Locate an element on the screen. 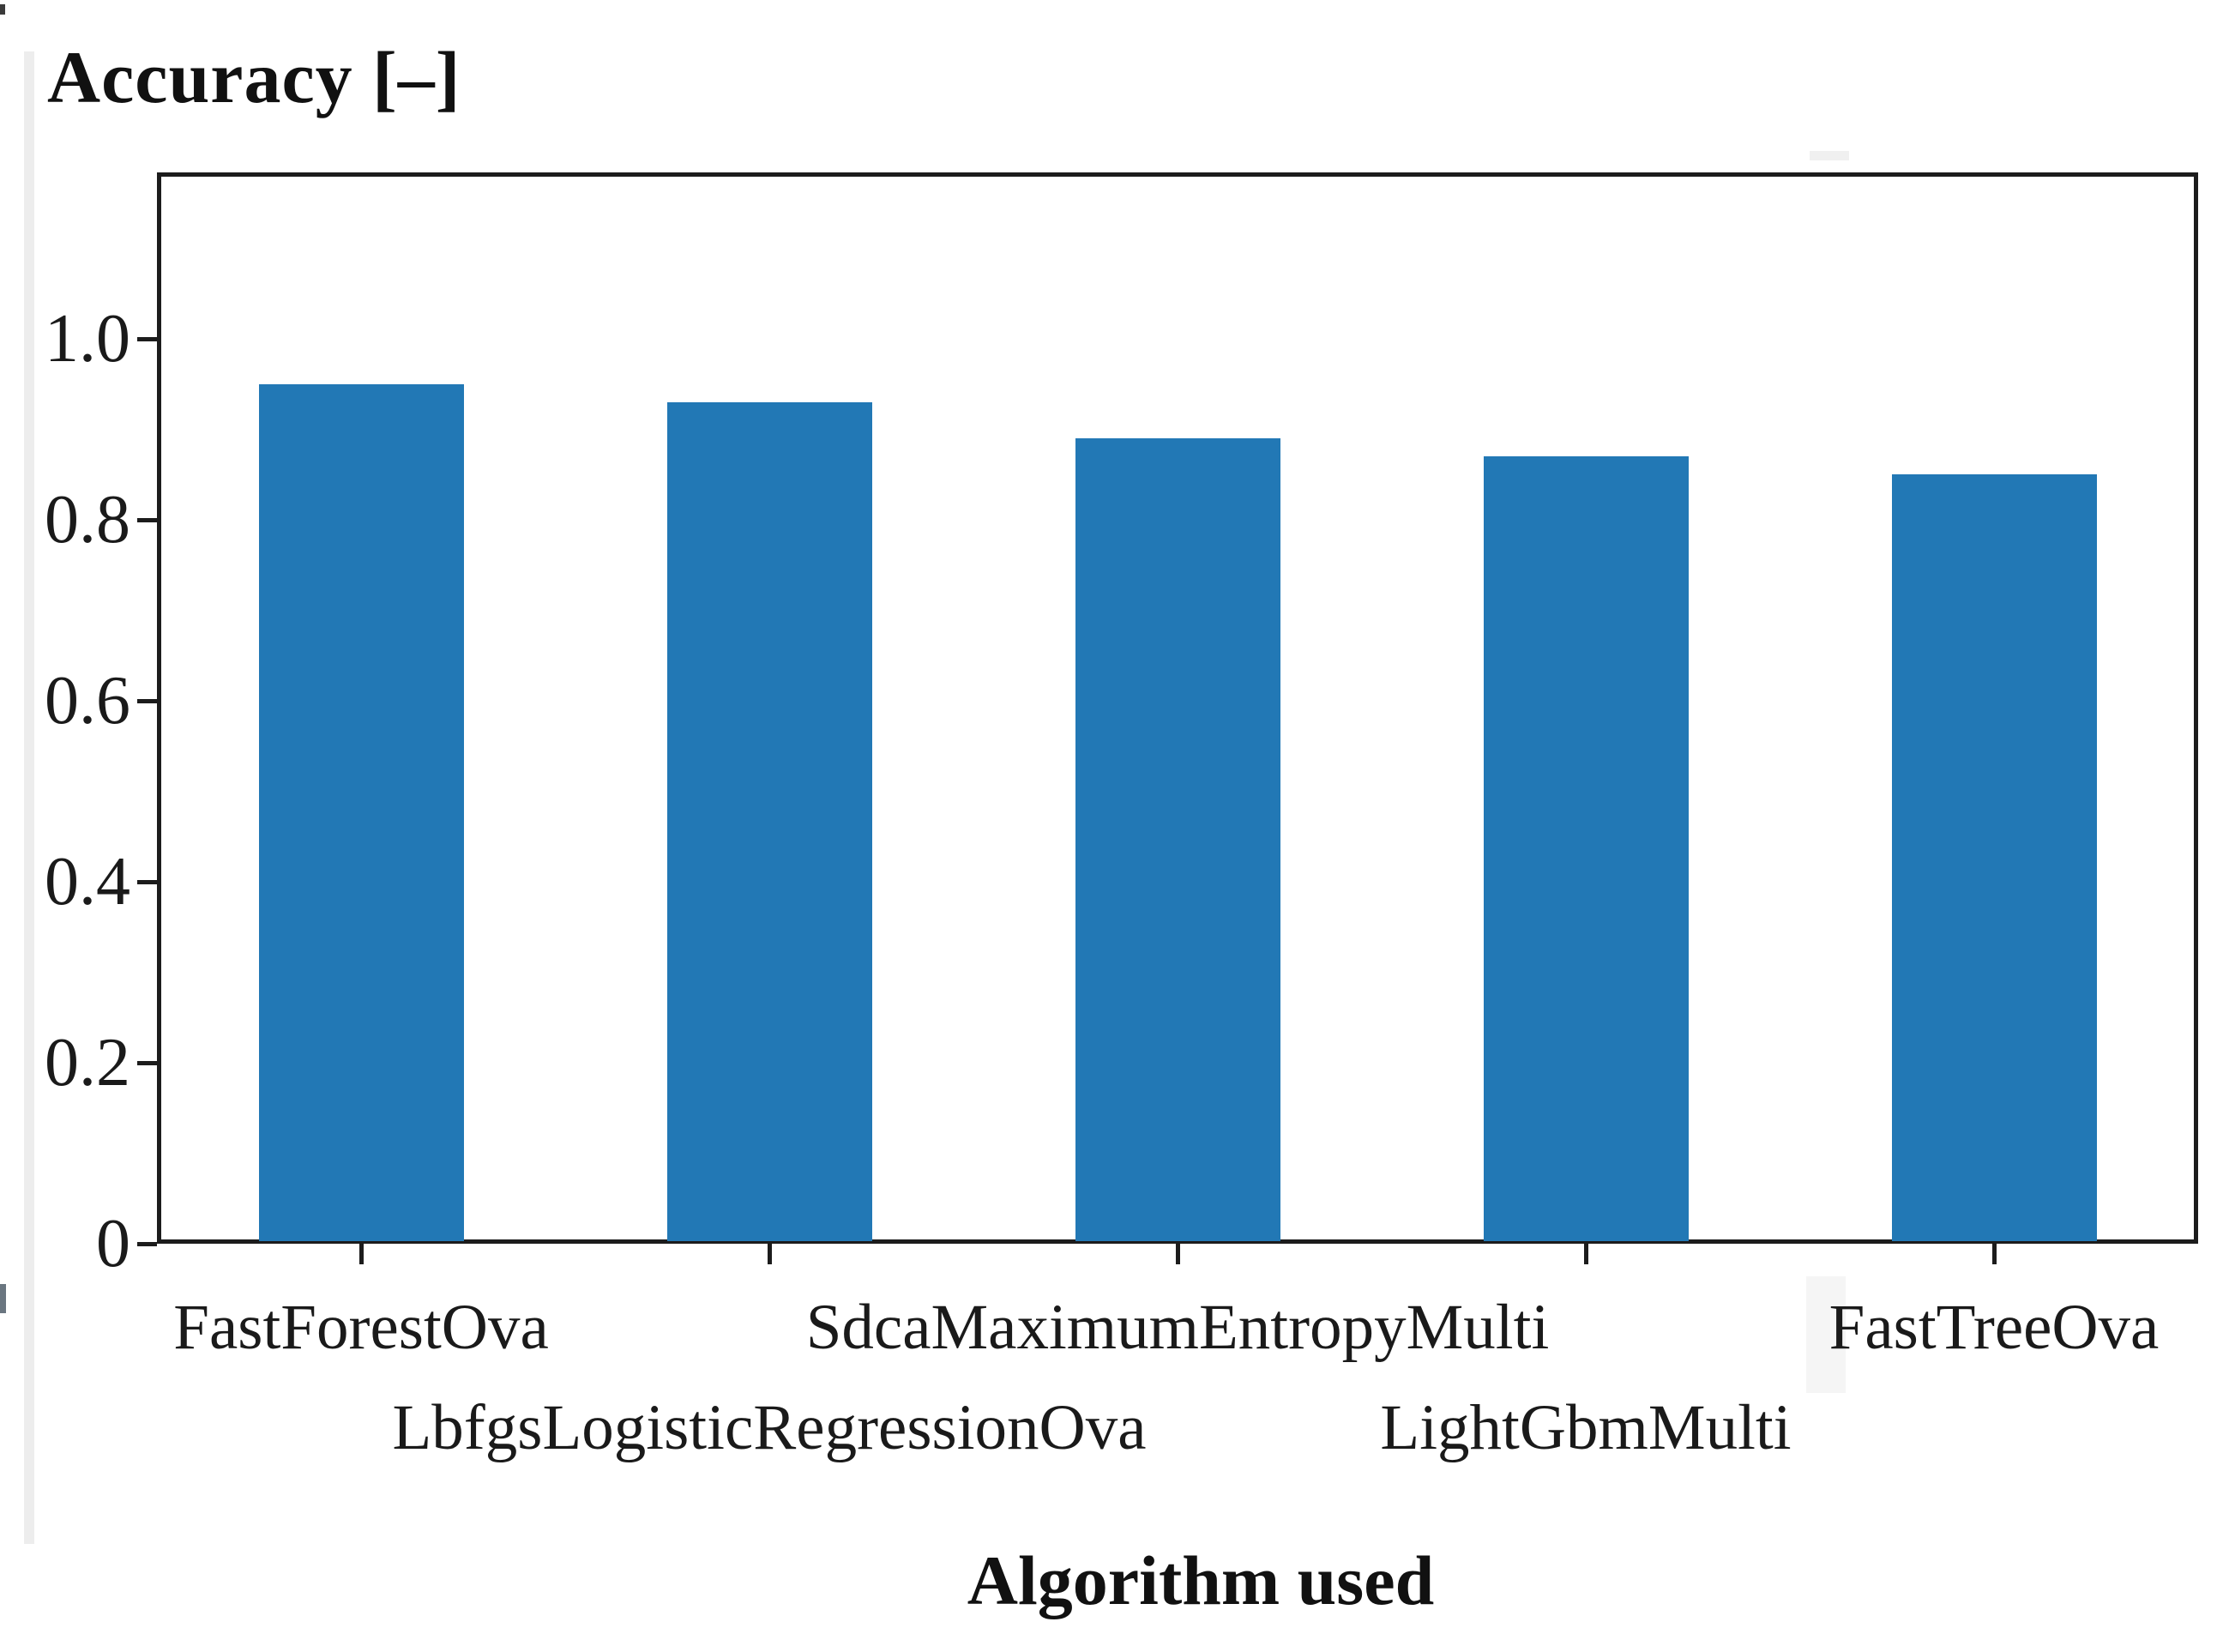  x-tick-label: LbfgsLogisticRegressionOva is located at coordinates (769, 1427).